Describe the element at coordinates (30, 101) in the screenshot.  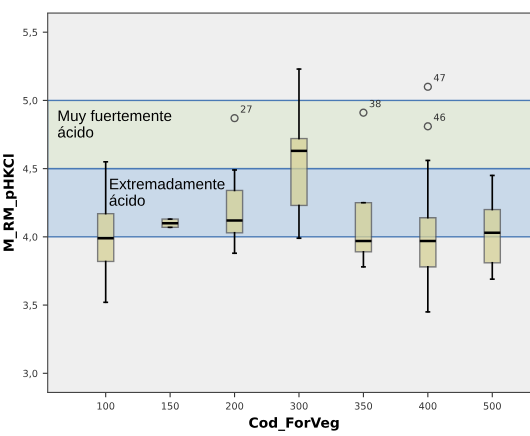
I see `y-tick-label: 5,0` at that location.